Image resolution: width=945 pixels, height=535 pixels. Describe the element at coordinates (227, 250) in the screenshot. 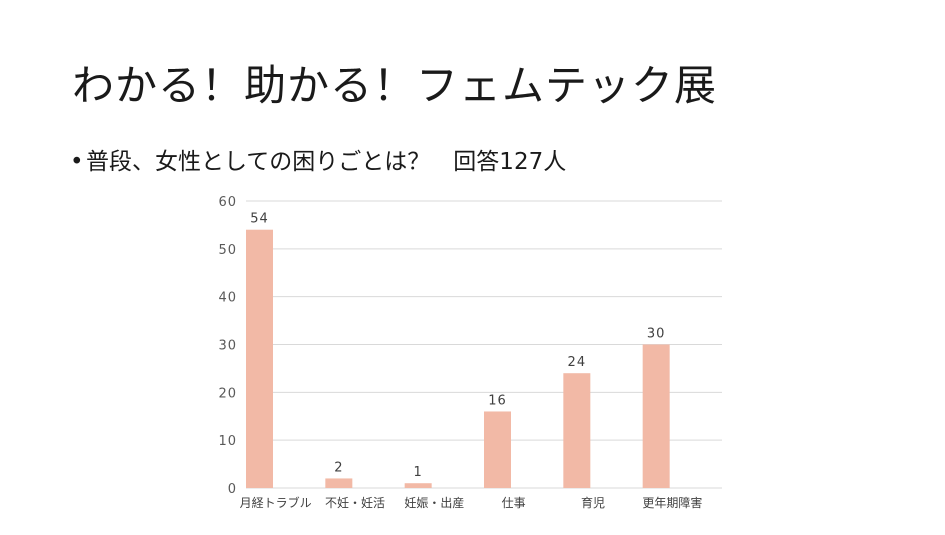

I see `y-tick-label: 50` at that location.